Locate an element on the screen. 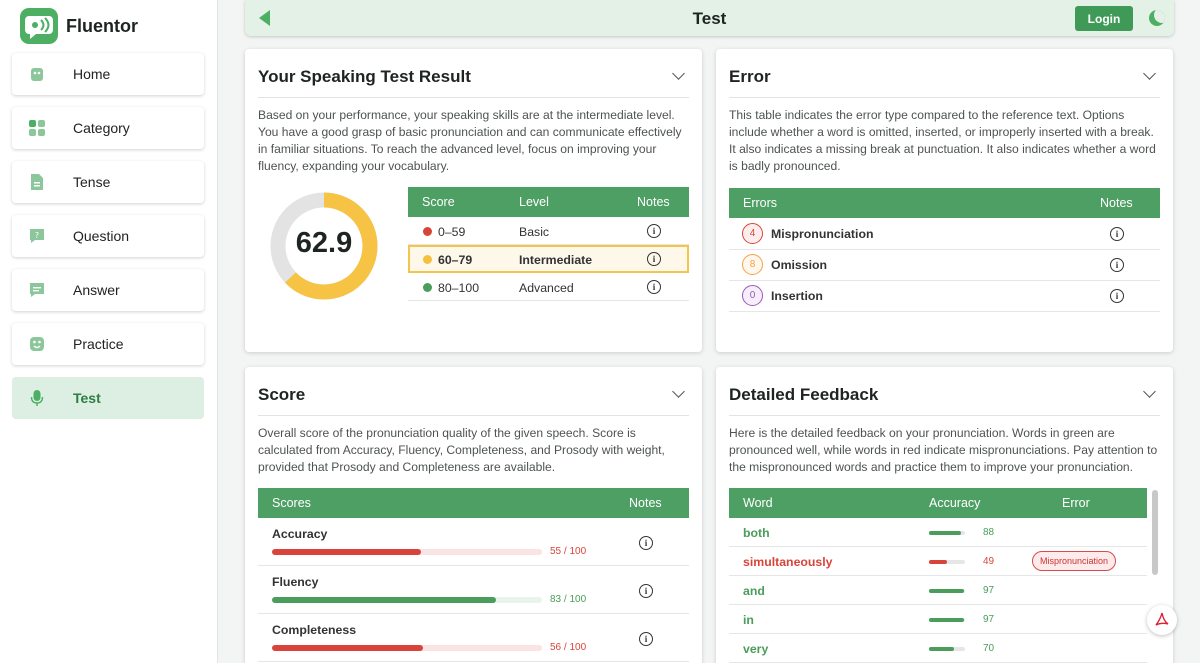 The image size is (1200, 663). pdf-export-icon is located at coordinates (1162, 620).